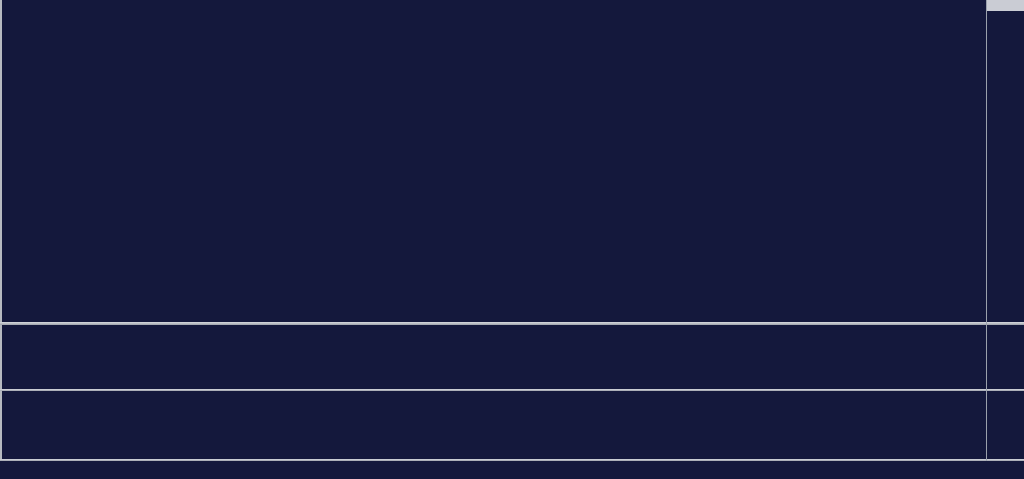  I want to click on rsi-panel, so click(493, 357).